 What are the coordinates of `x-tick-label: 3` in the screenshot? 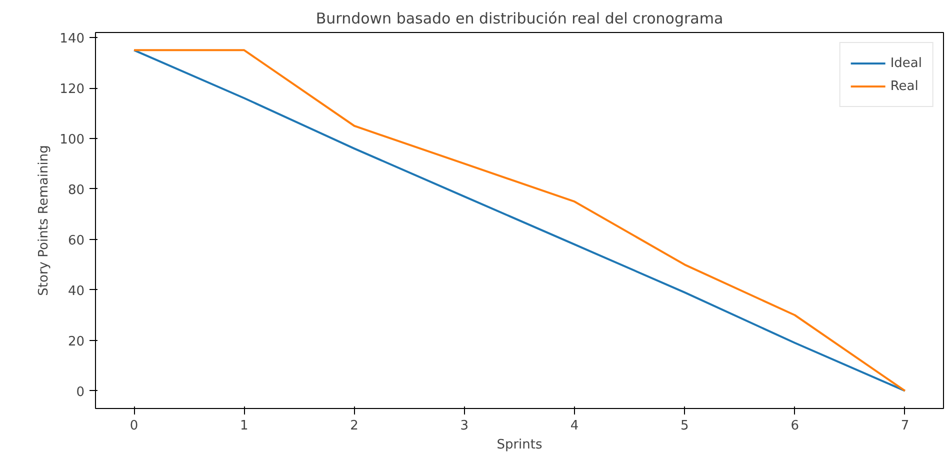 It's located at (464, 426).